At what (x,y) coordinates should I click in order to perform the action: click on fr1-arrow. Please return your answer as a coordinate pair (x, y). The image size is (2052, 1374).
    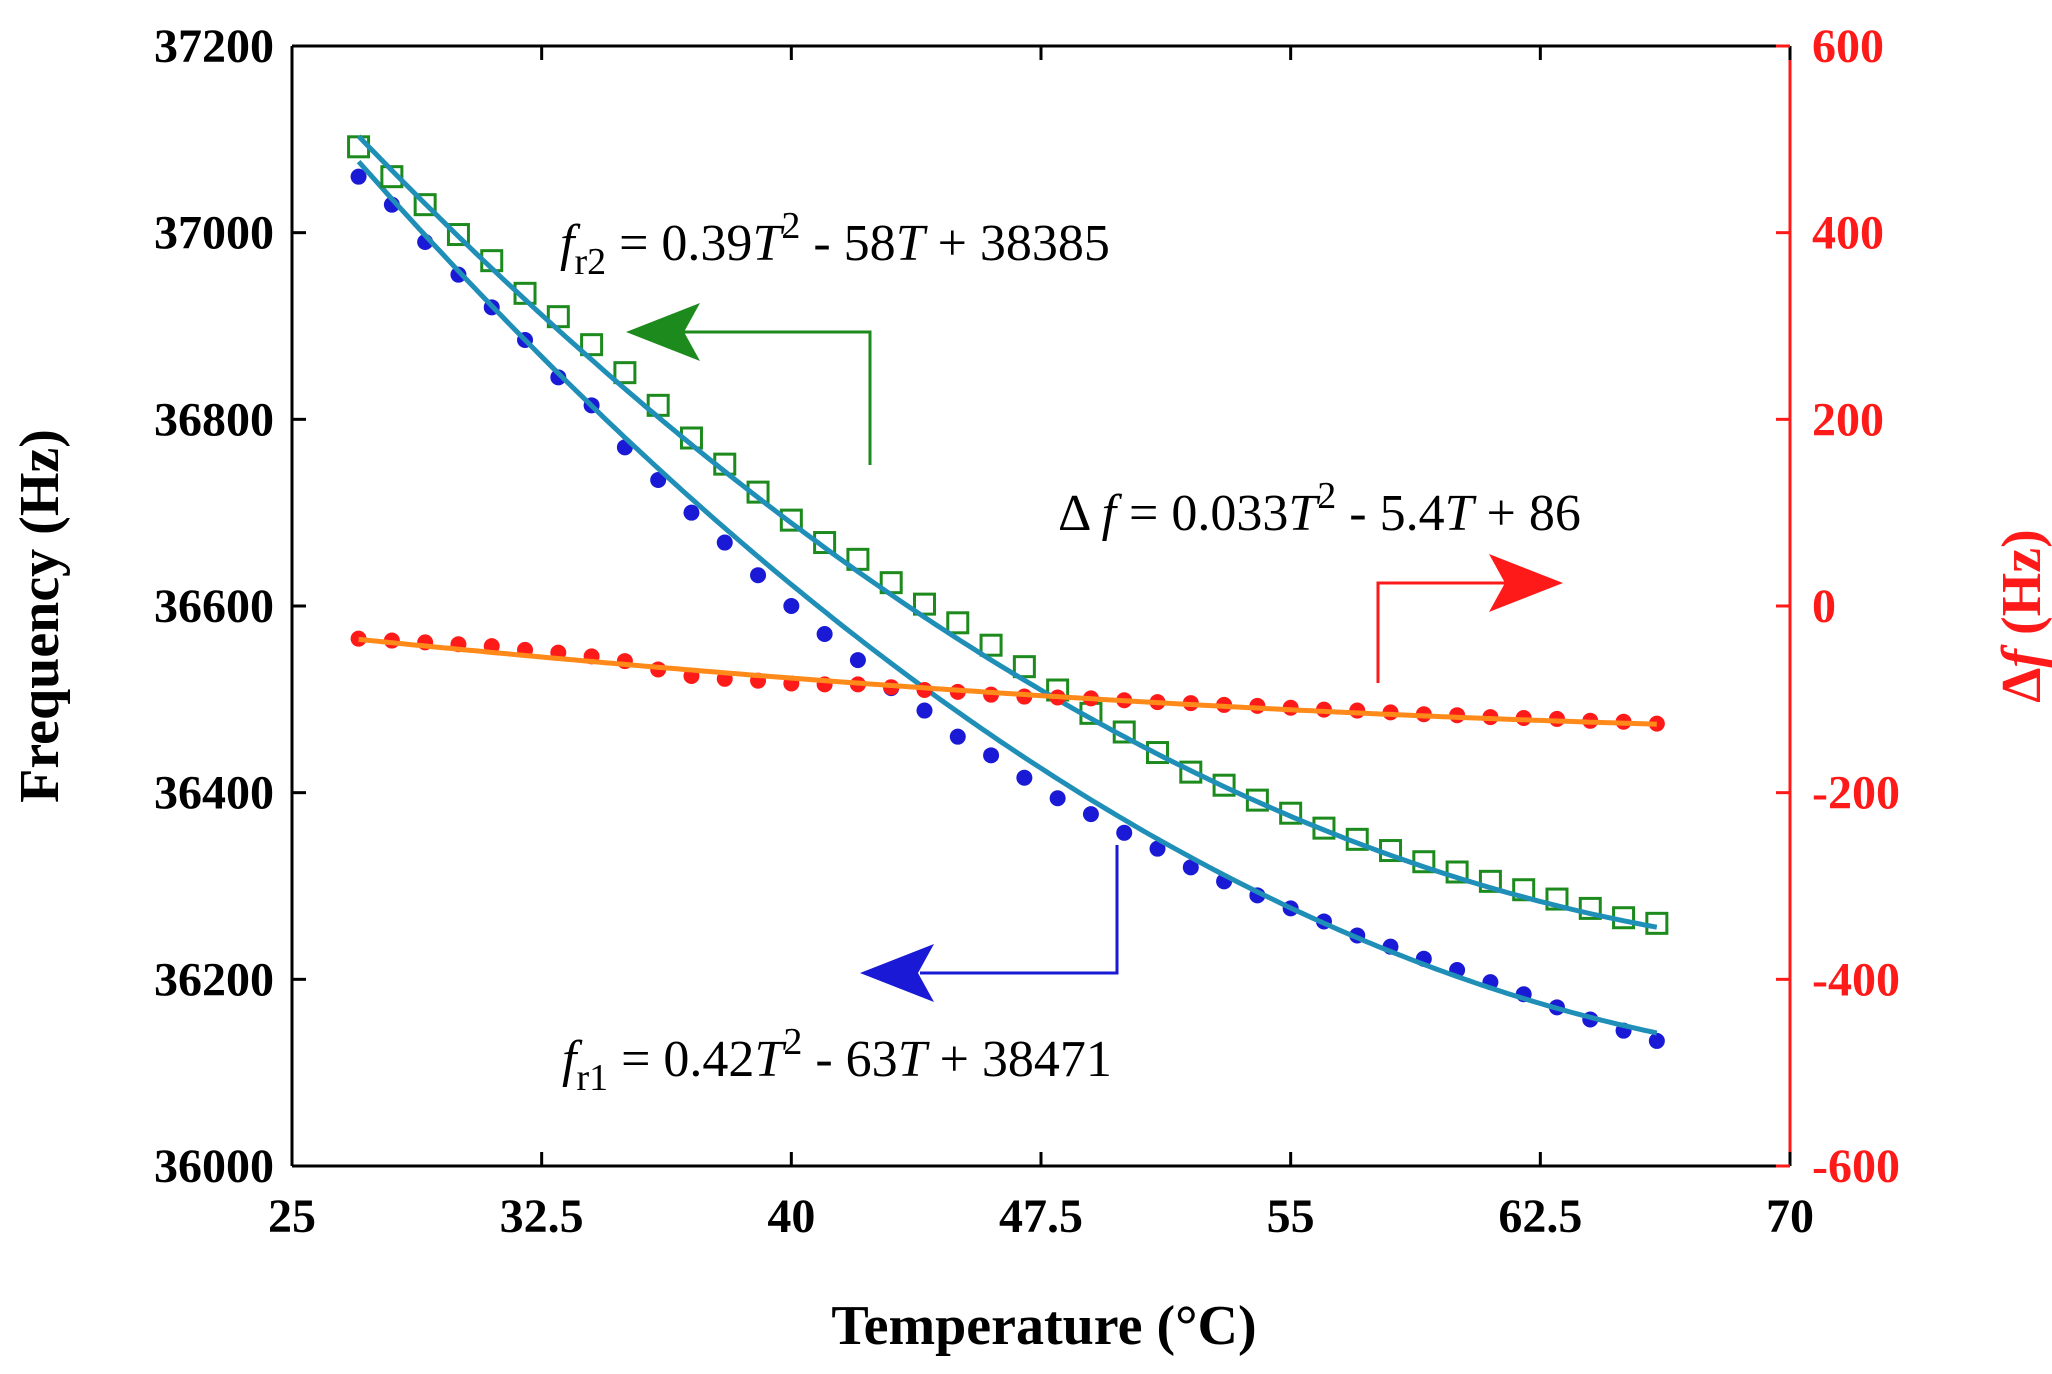
    Looking at the image, I should click on (989, 923).